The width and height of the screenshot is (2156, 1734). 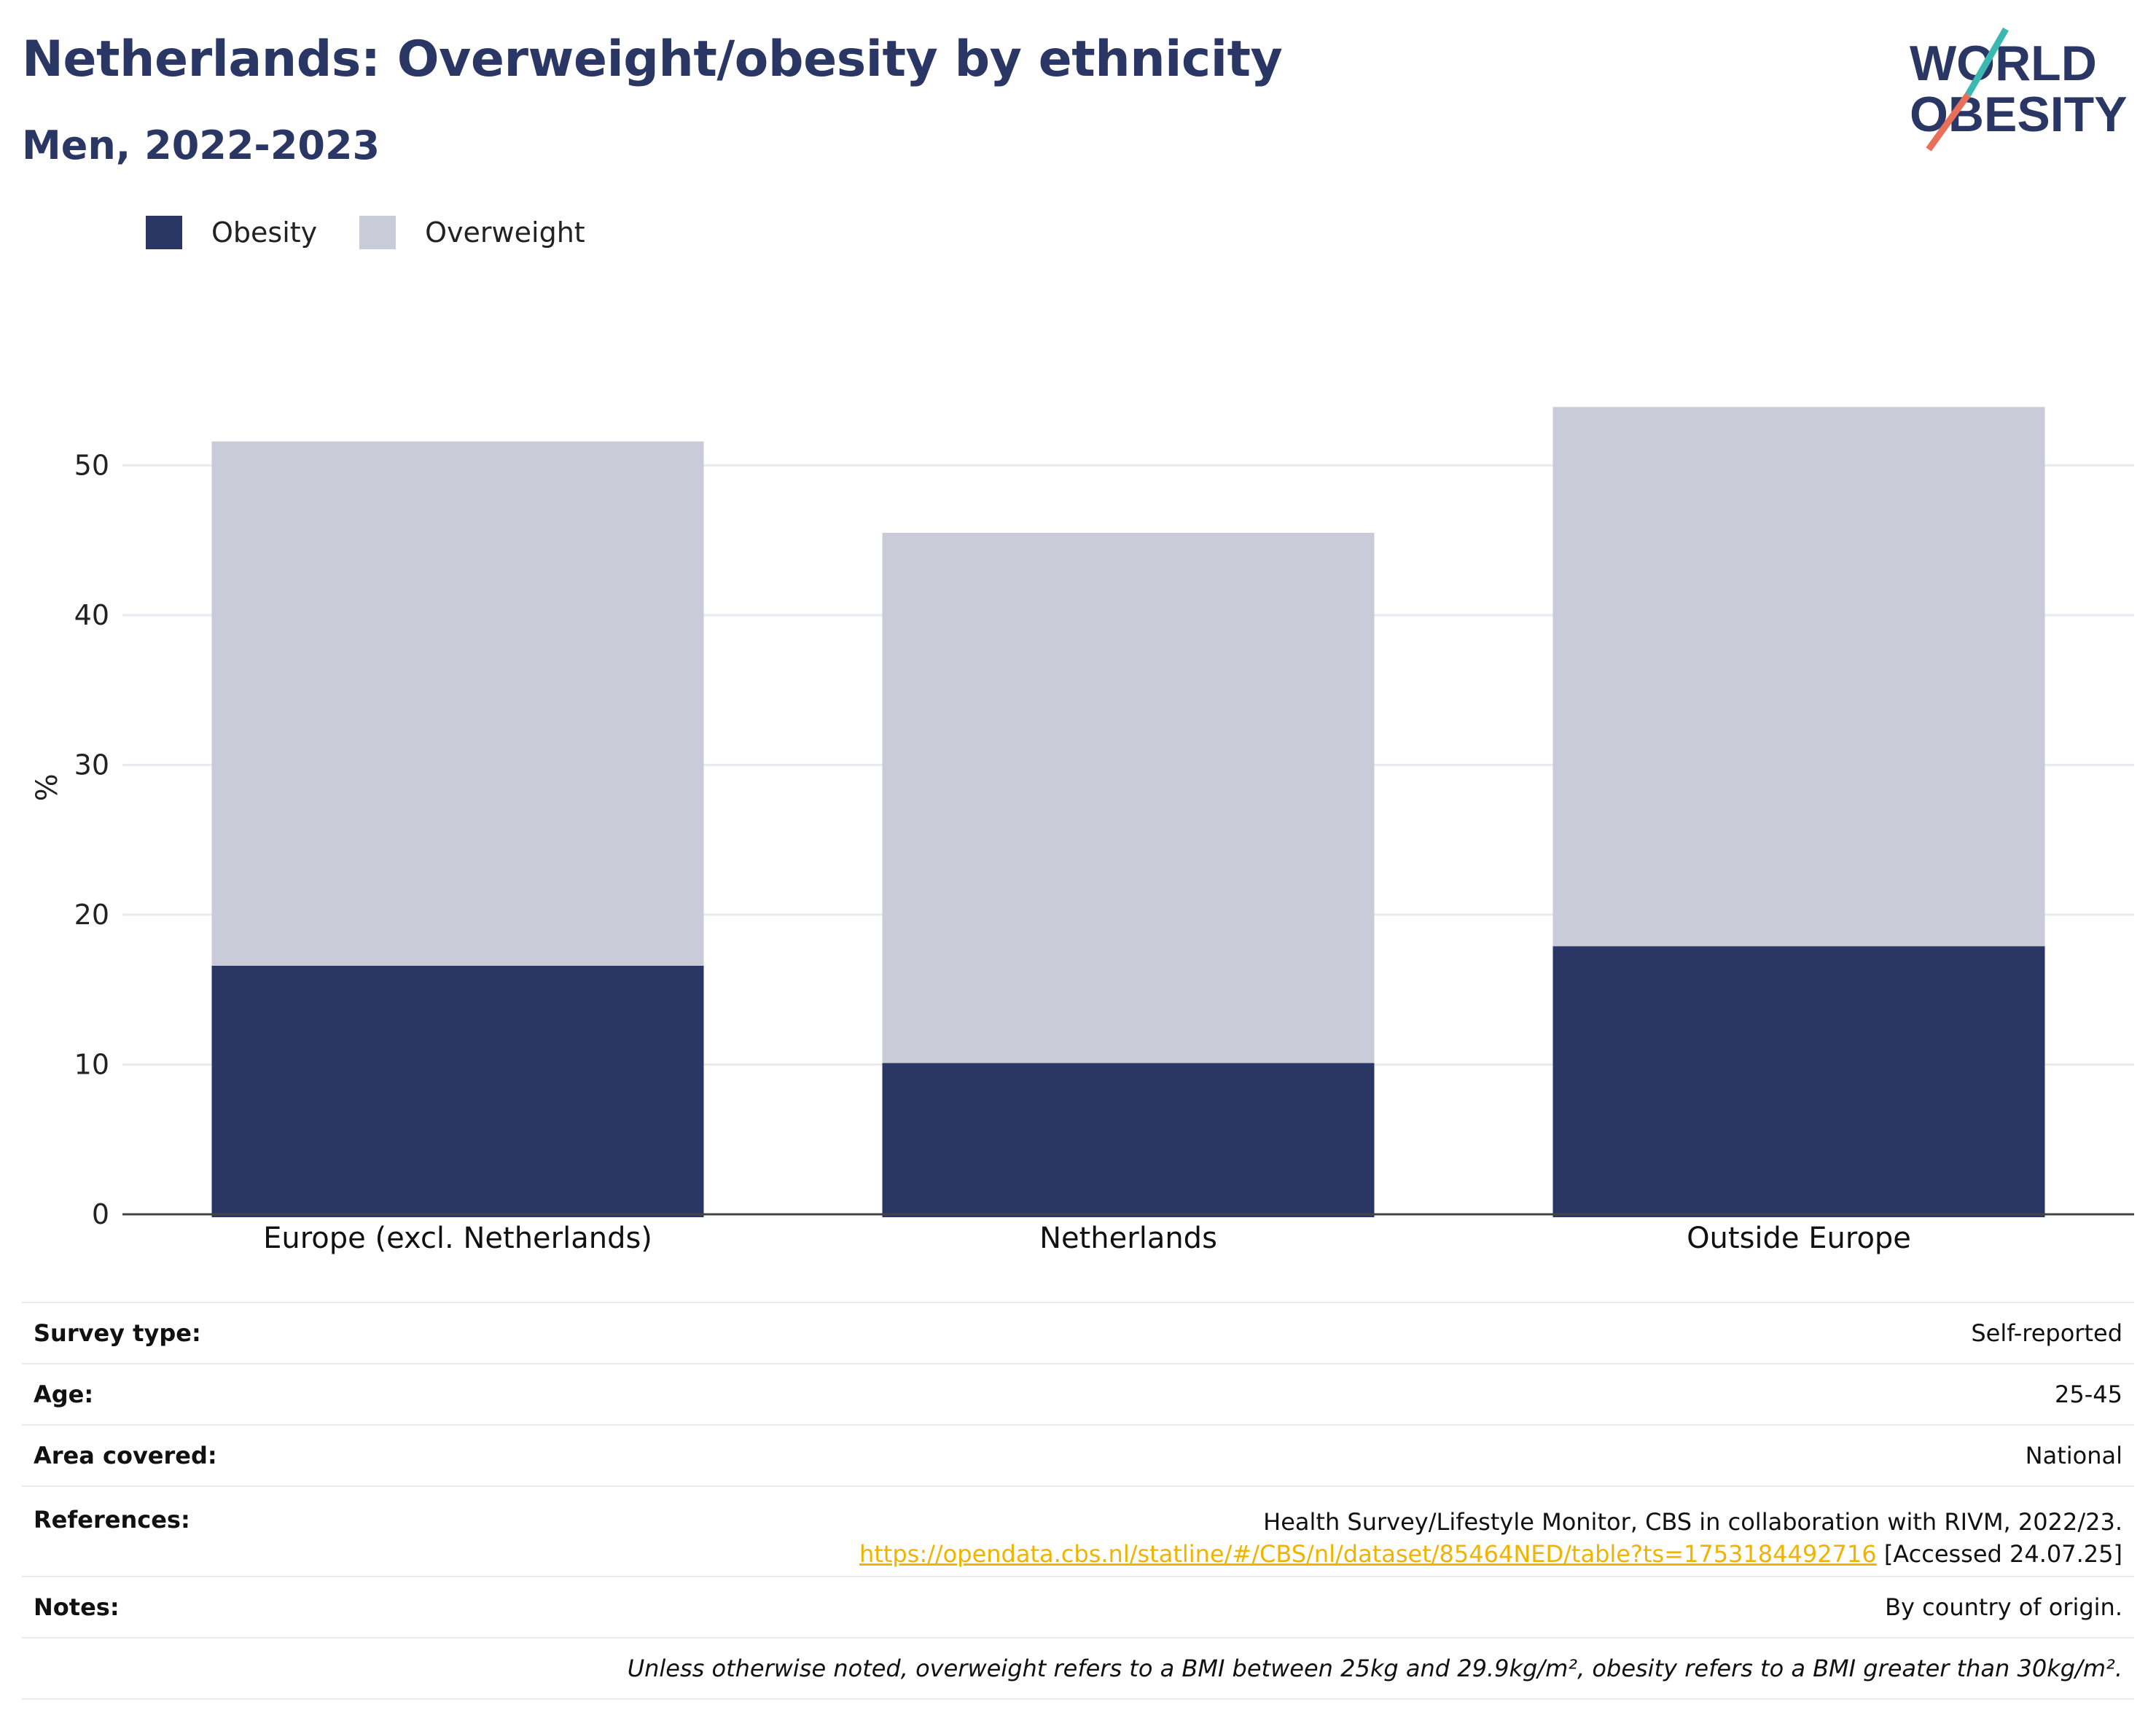 What do you see at coordinates (1999, 1554) in the screenshot?
I see `references-accessed: [Accessed 24.07.25]` at bounding box center [1999, 1554].